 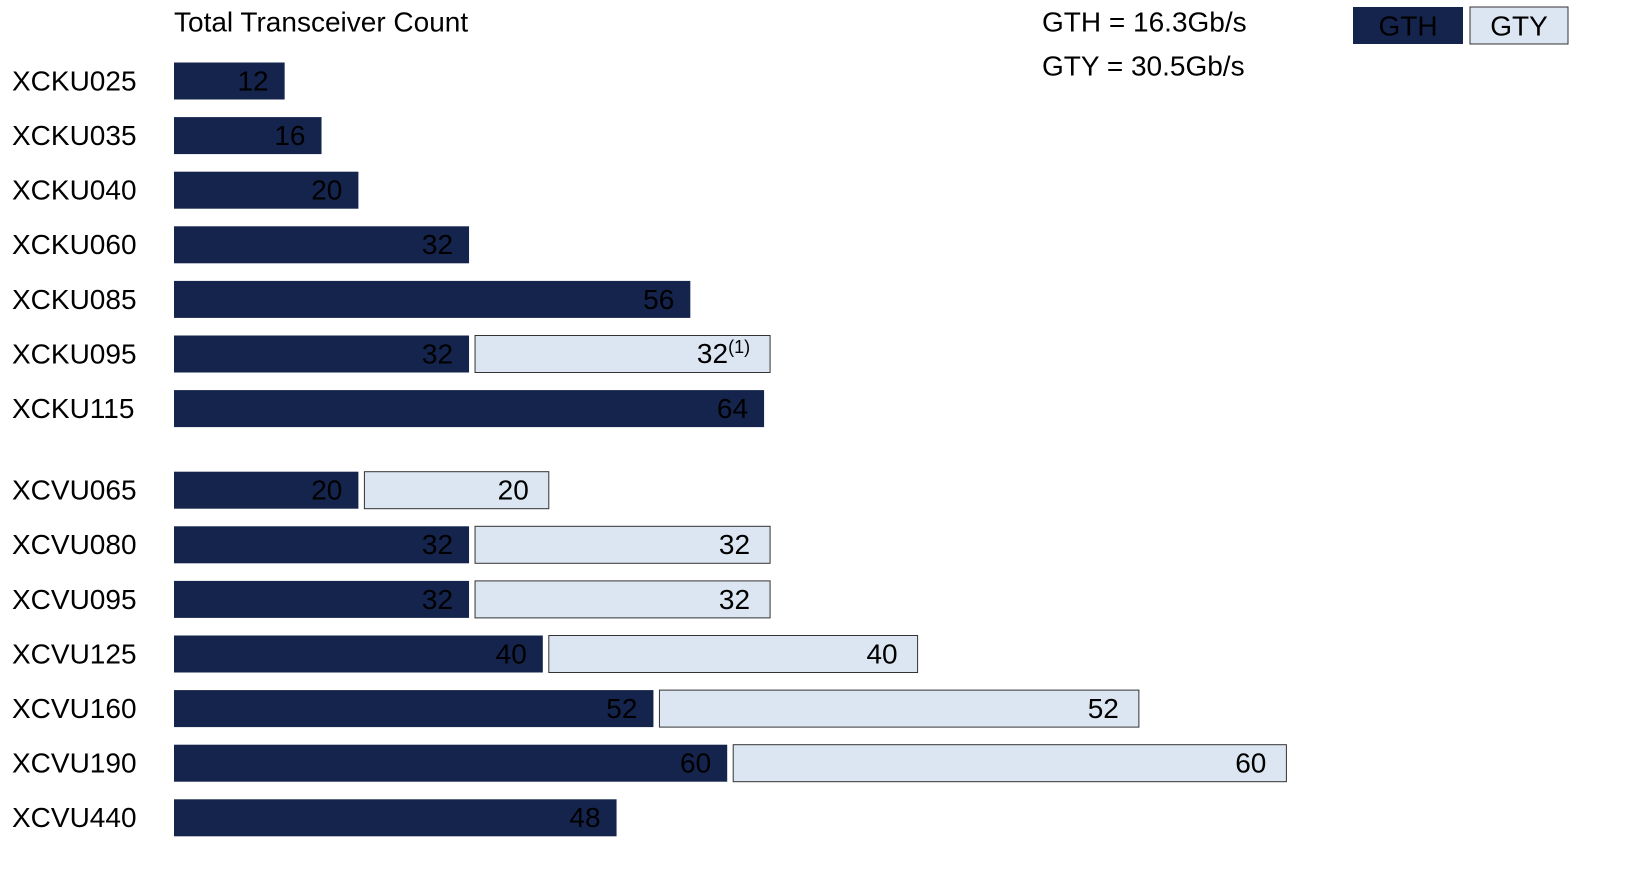 I want to click on category-label: XCKU025, so click(x=74, y=80).